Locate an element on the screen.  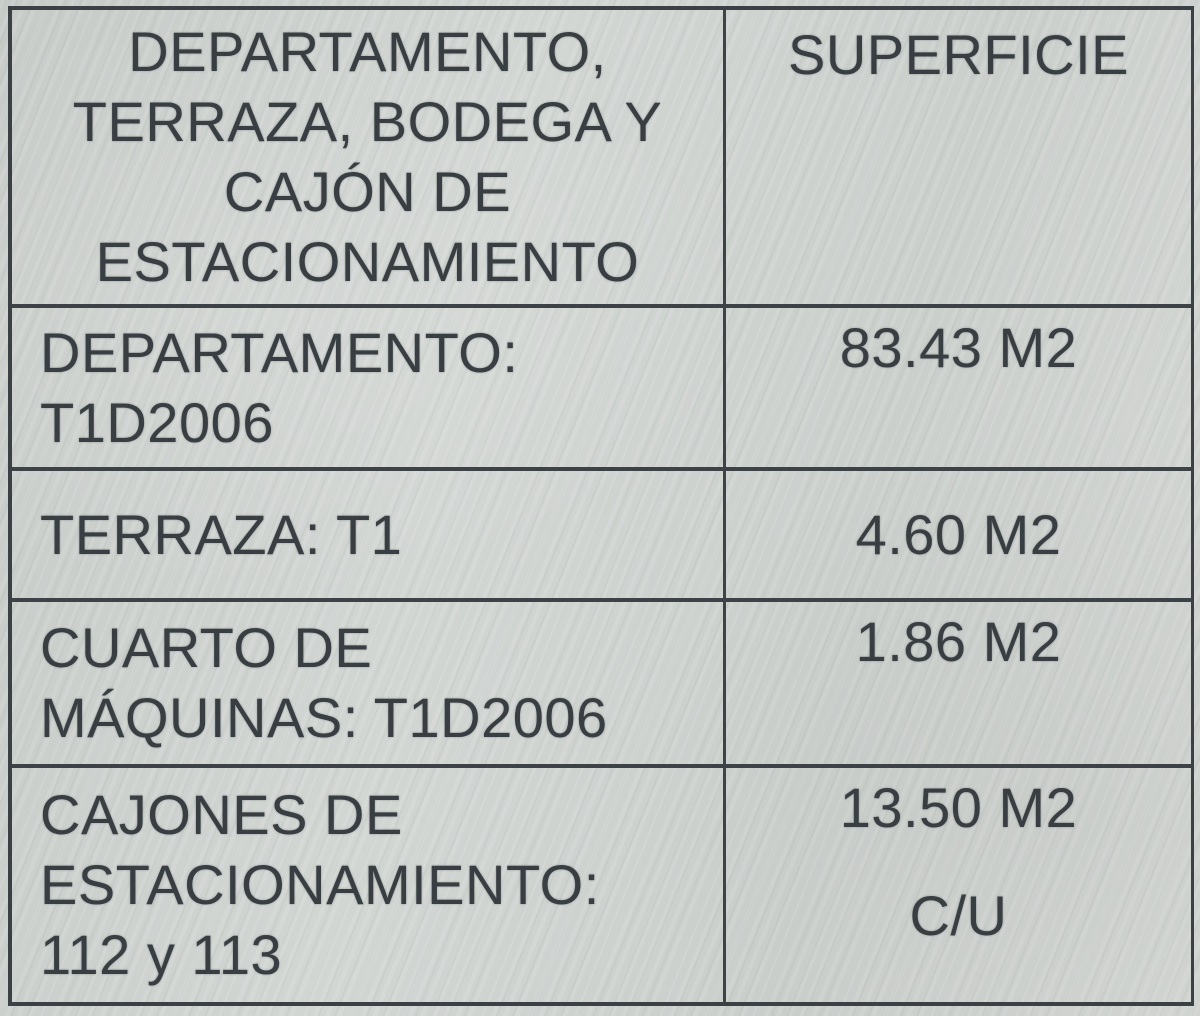
departamento-label: DEPARTAMENTO: T1D2006 is located at coordinates (279, 387).